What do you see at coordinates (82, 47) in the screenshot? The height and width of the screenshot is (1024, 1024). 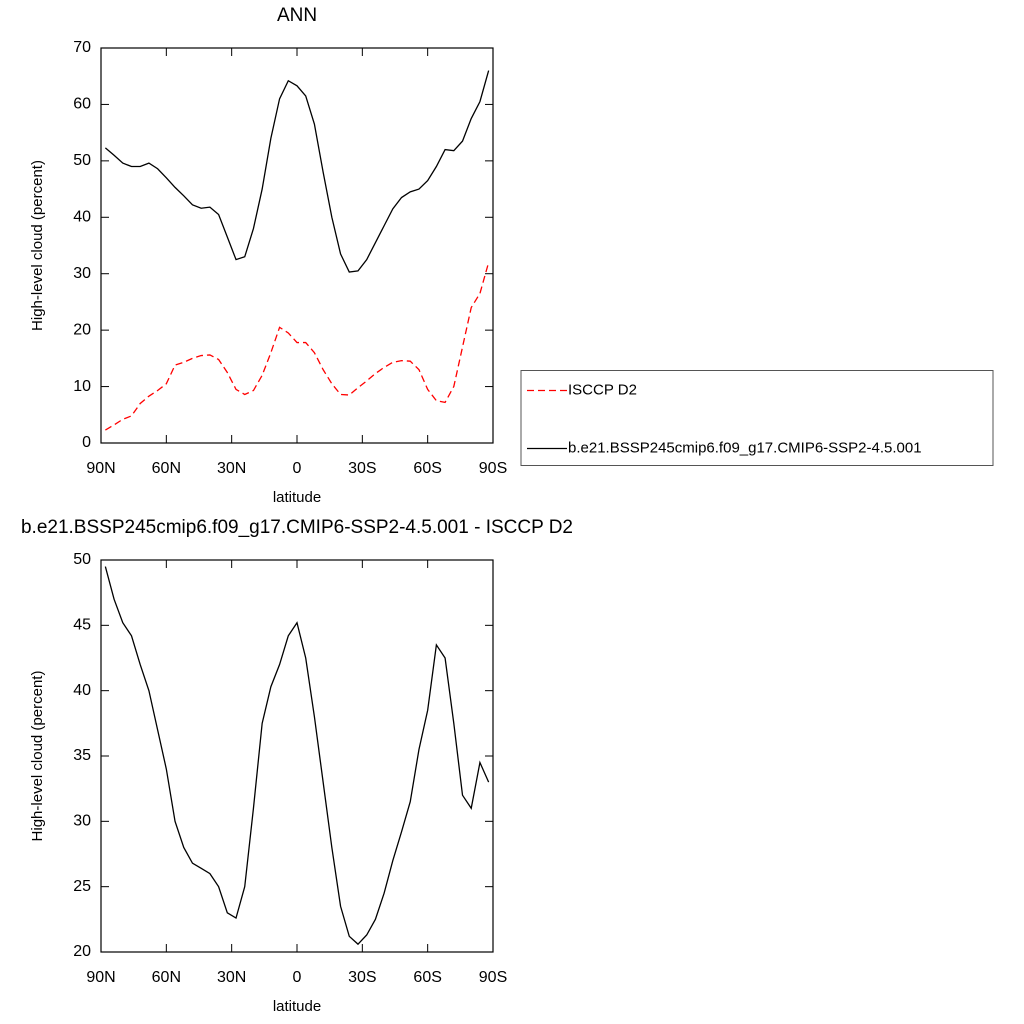 I see `y-tick-label: 70` at bounding box center [82, 47].